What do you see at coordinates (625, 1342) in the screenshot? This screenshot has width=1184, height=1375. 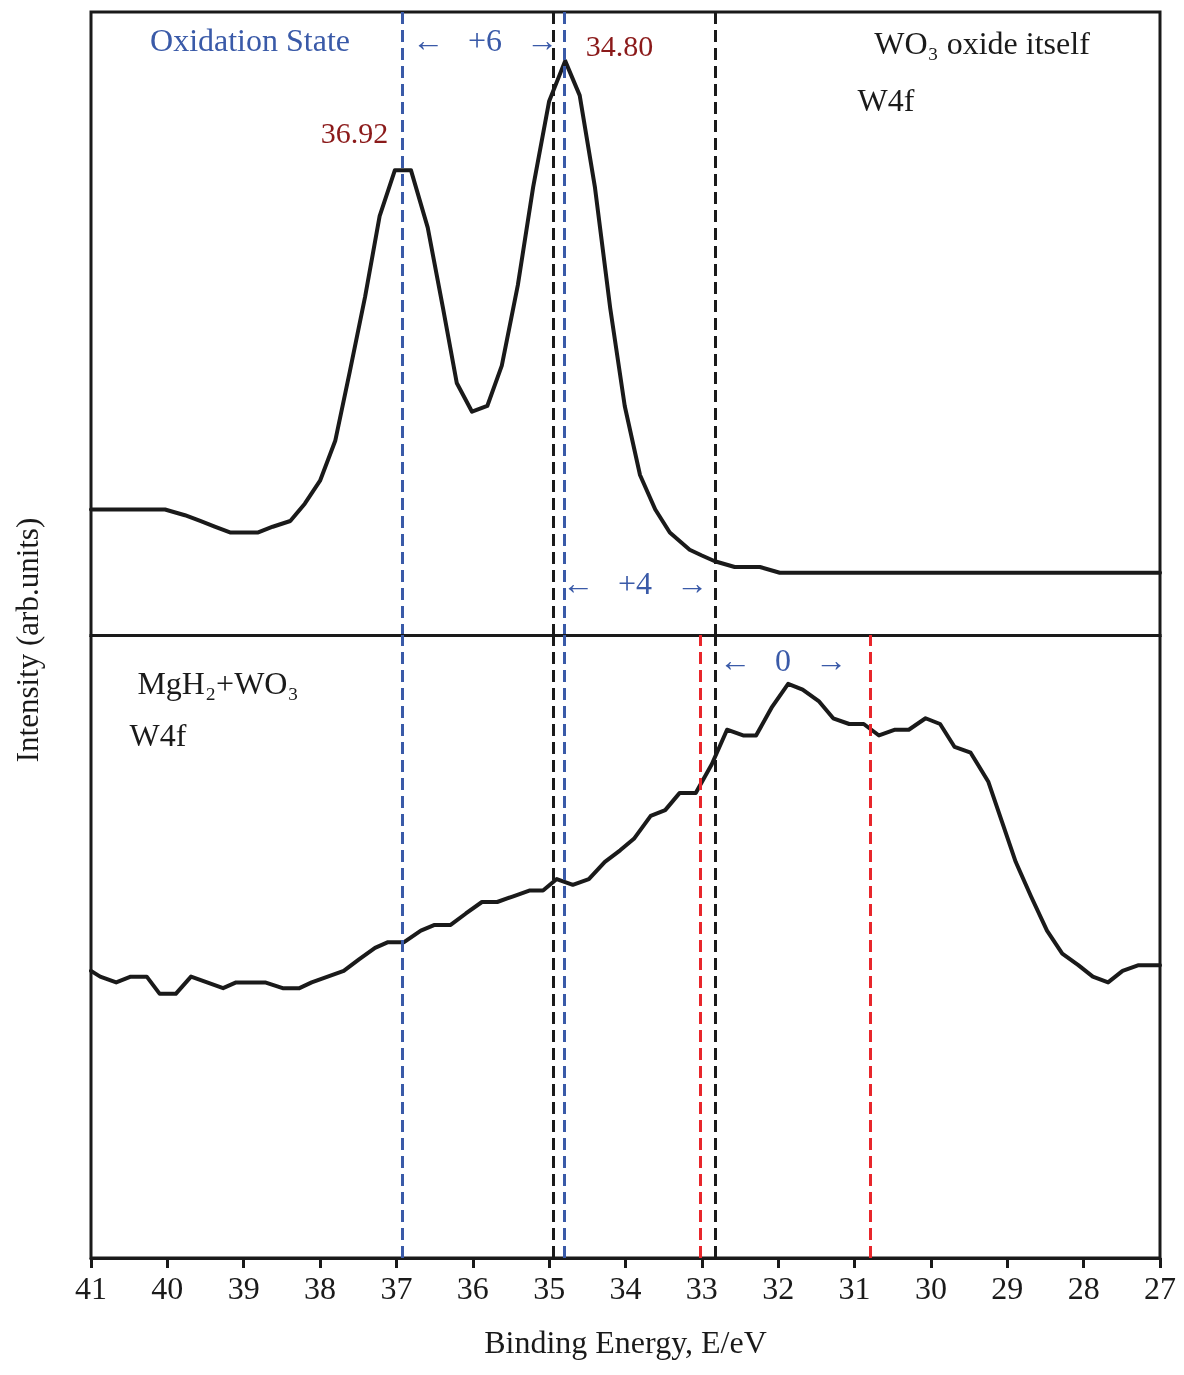 I see `x-axis-title: Binding Energy, E/eV` at bounding box center [625, 1342].